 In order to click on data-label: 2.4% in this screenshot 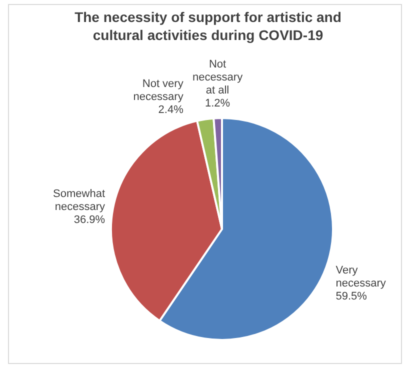, I will do `click(171, 110)`.